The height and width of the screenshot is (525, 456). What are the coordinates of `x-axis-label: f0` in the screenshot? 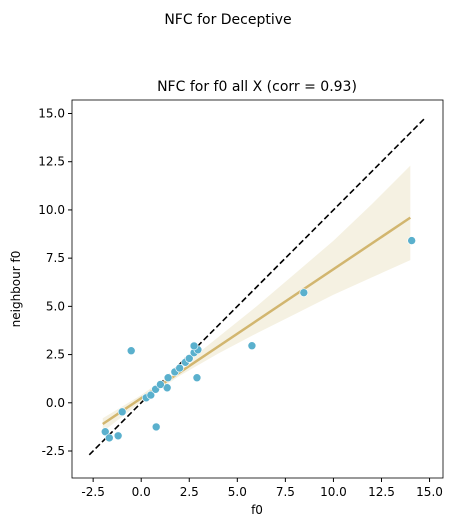 It's located at (257, 510).